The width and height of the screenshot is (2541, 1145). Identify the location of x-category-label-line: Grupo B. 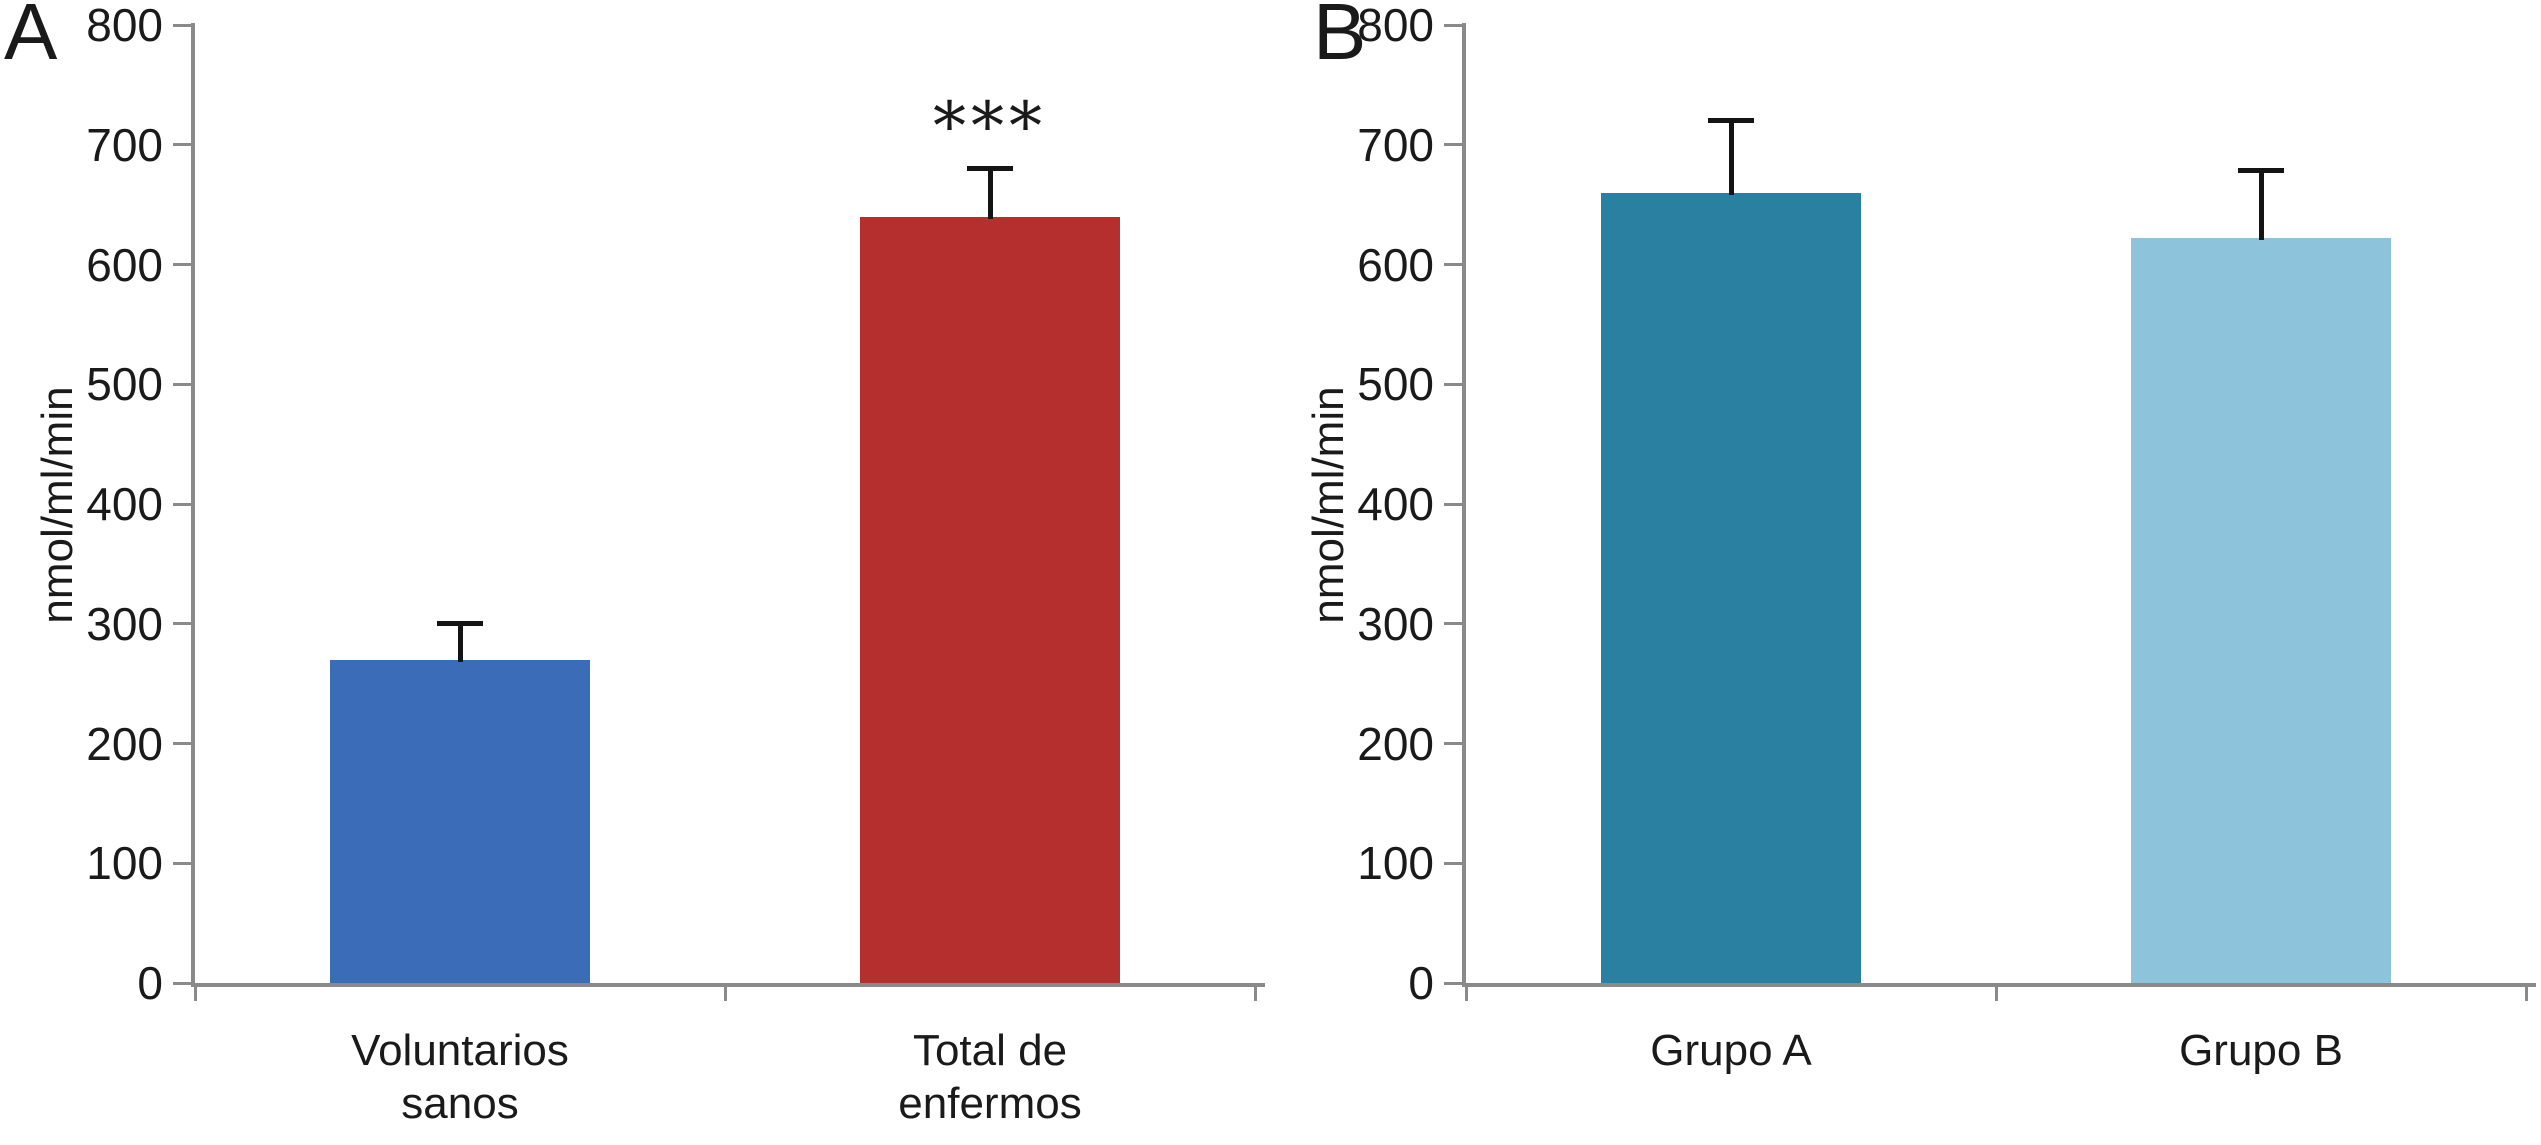
(2261, 1050).